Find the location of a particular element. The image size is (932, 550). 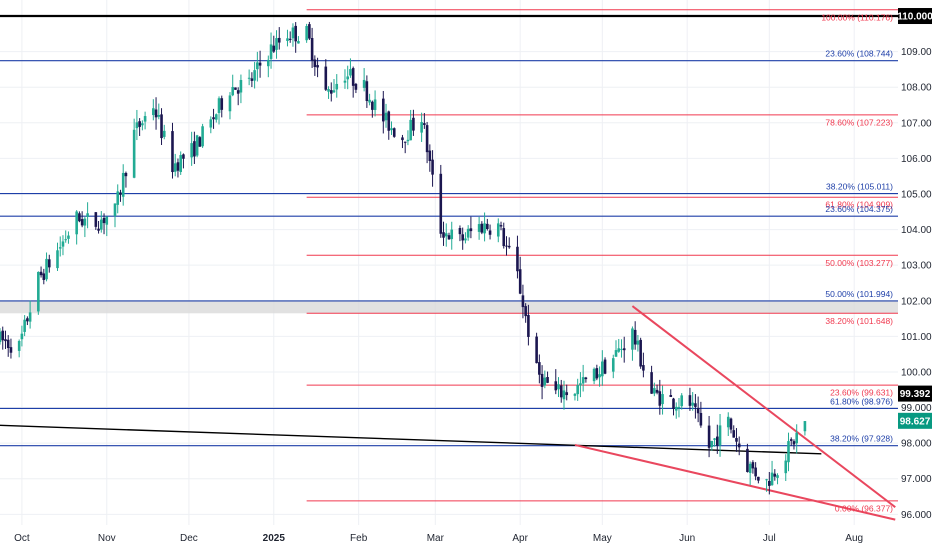

y-tick-label: 107.000 is located at coordinates (916, 123).